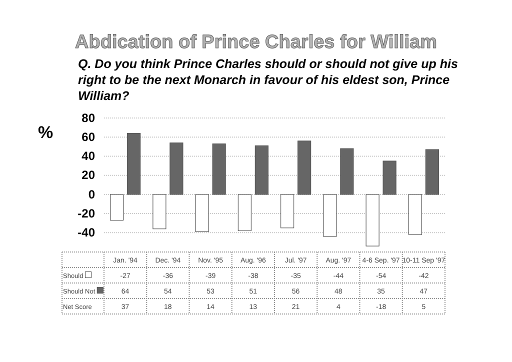 The image size is (512, 362). What do you see at coordinates (268, 80) in the screenshot?
I see `chart-subtitle: Q. Do you think Prince Charles should or should not give up his right to be the next Monarch in favour of his eldest son, Prince William?` at bounding box center [268, 80].